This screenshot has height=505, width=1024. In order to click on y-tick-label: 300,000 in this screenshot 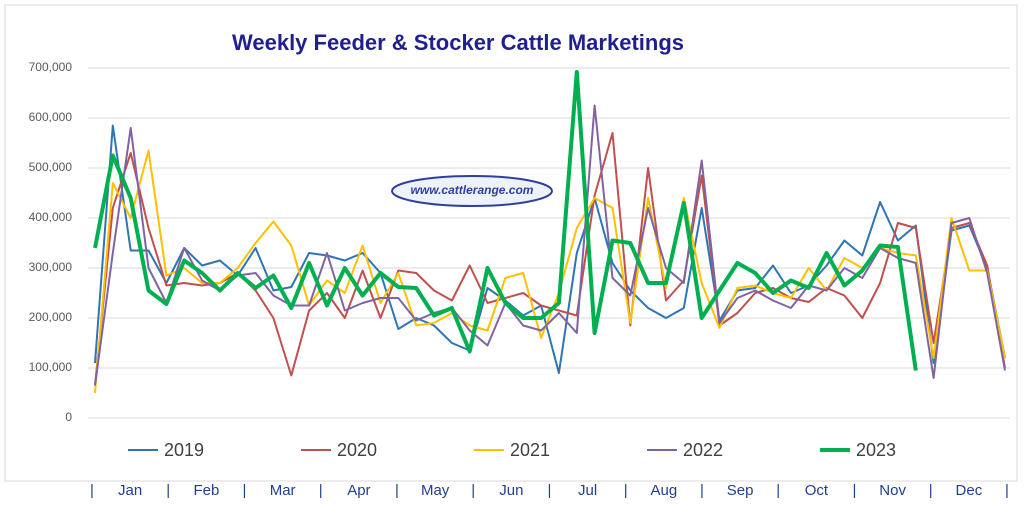, I will do `click(51, 267)`.